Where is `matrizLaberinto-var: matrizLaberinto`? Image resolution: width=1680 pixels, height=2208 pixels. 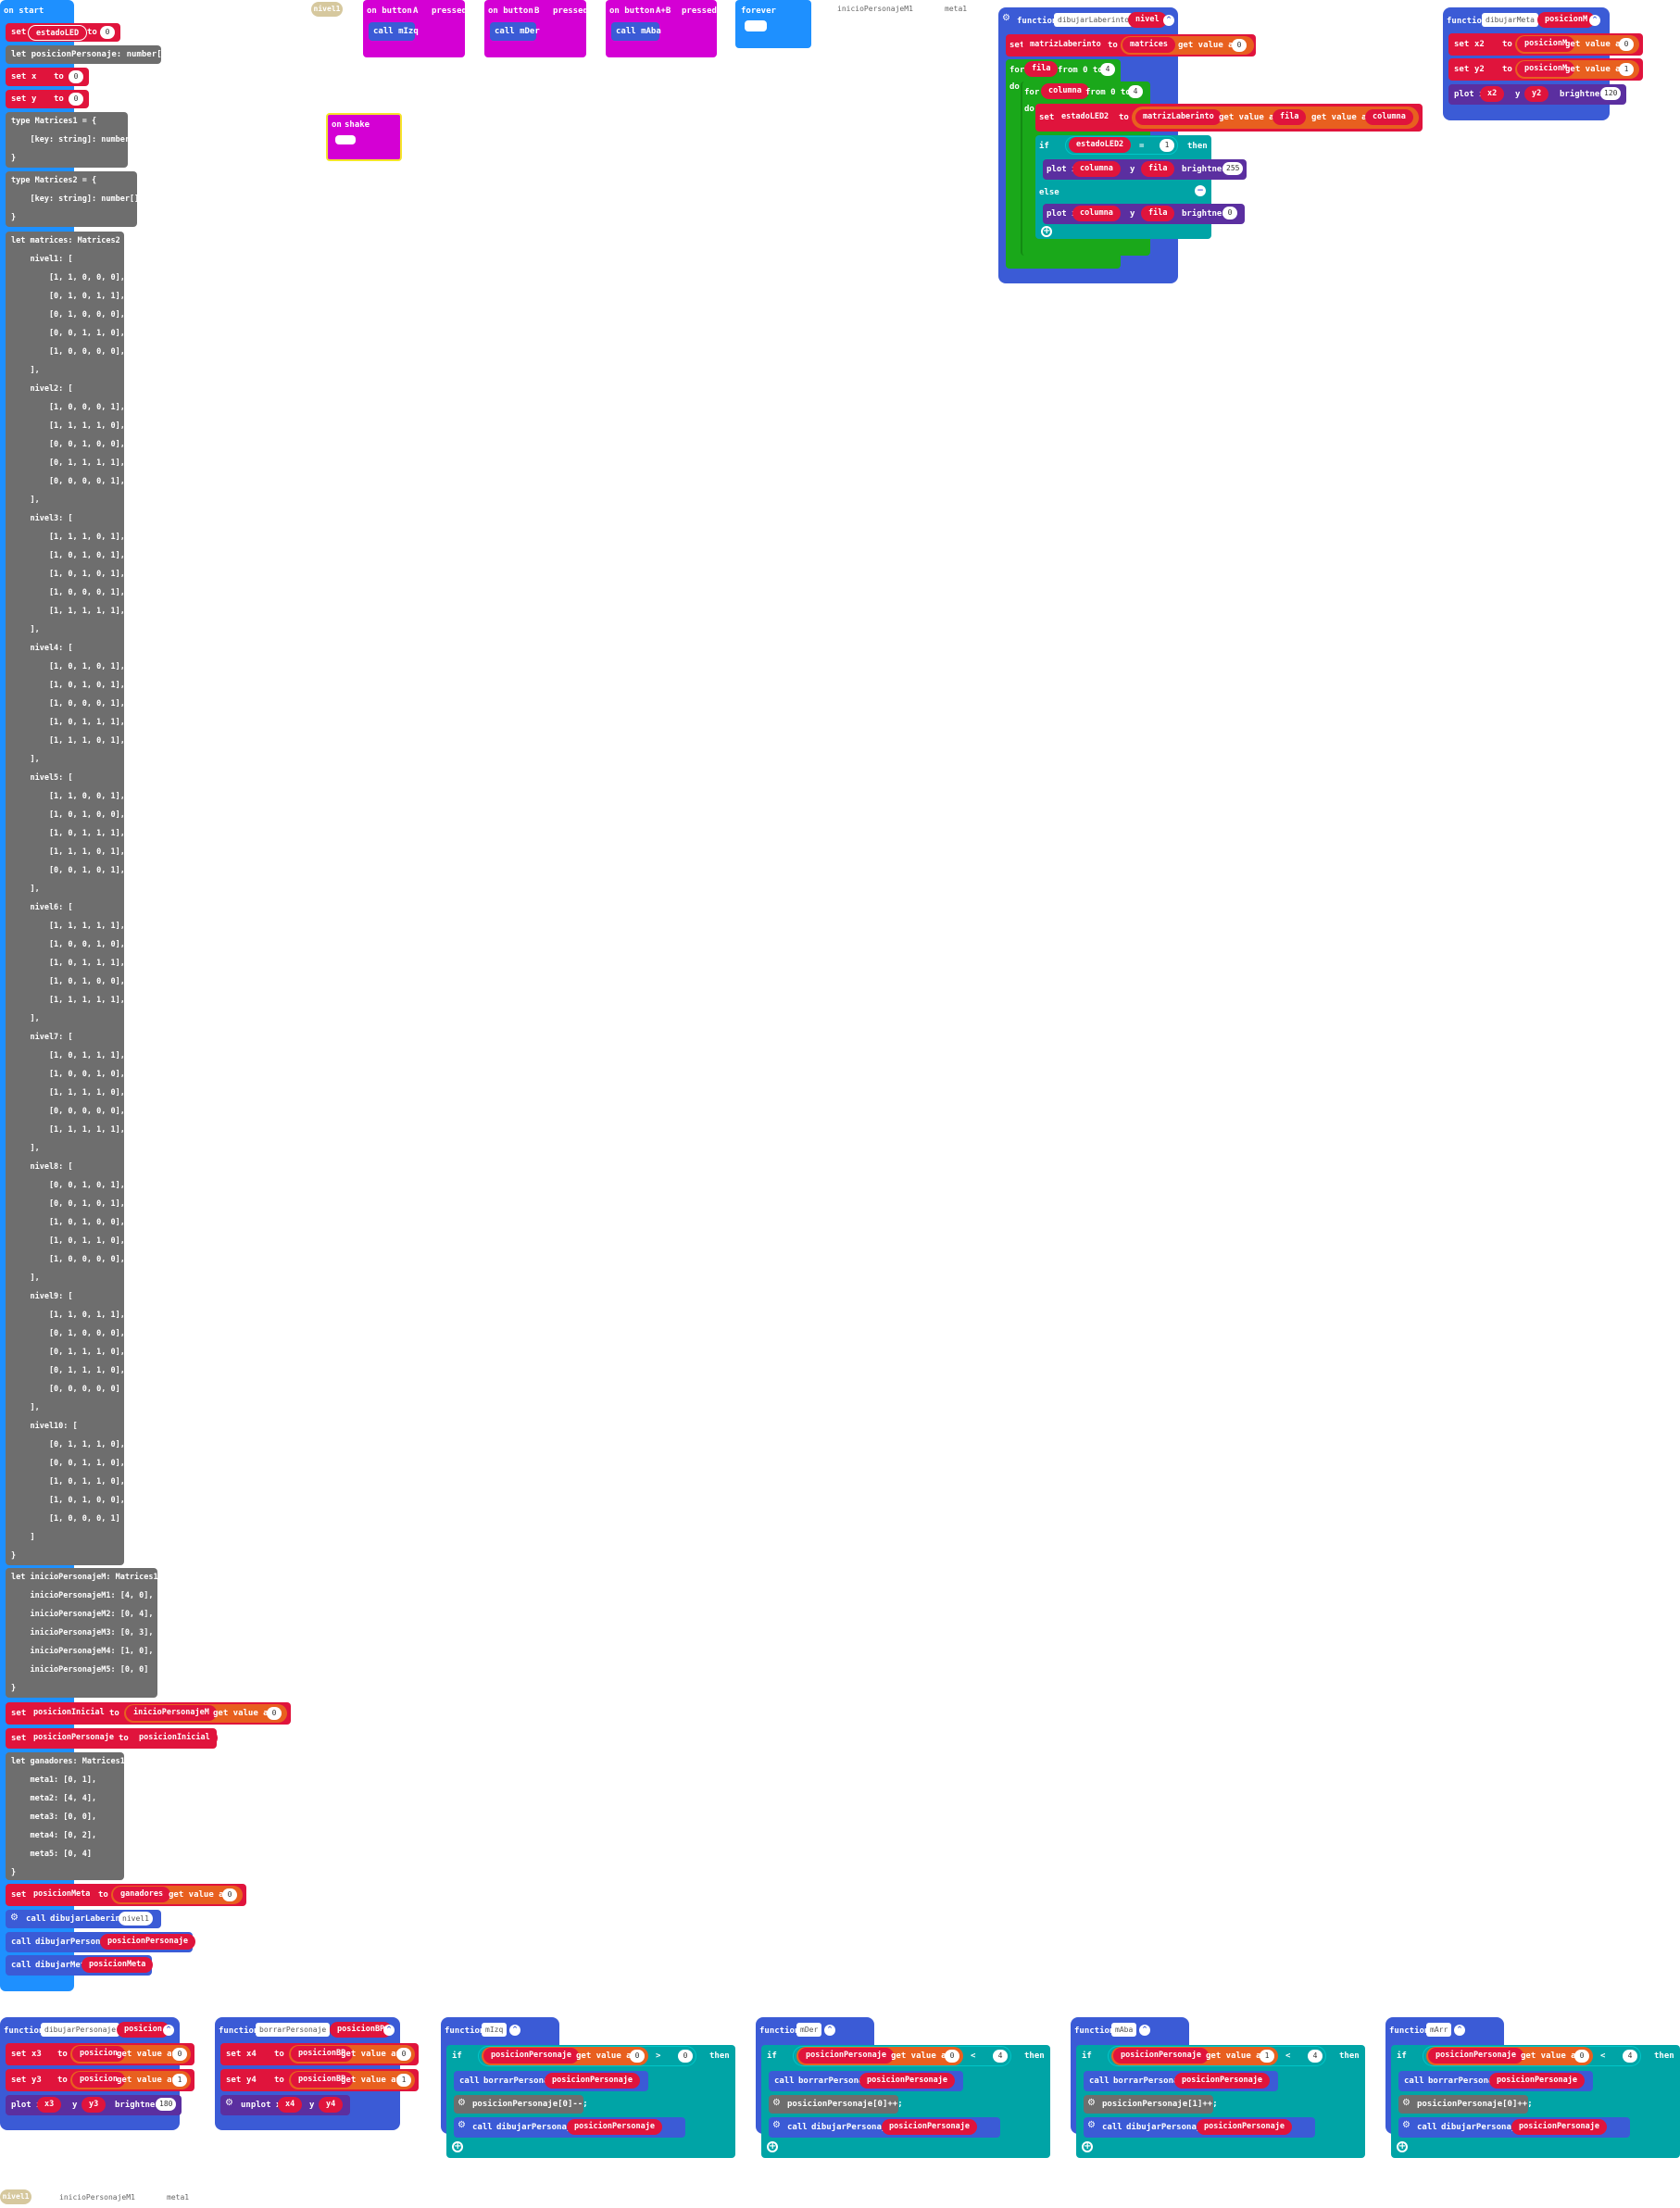 matrizLaberinto-var: matrizLaberinto is located at coordinates (1065, 45).